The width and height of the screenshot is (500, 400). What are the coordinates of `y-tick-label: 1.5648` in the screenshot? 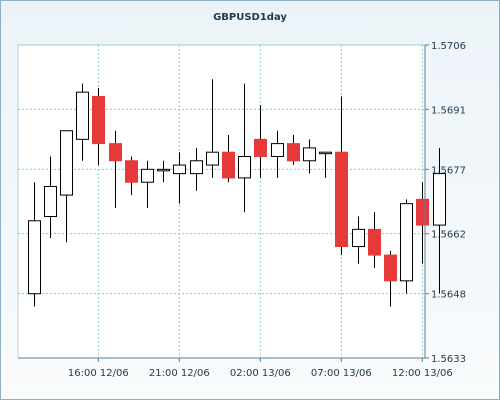 It's located at (448, 295).